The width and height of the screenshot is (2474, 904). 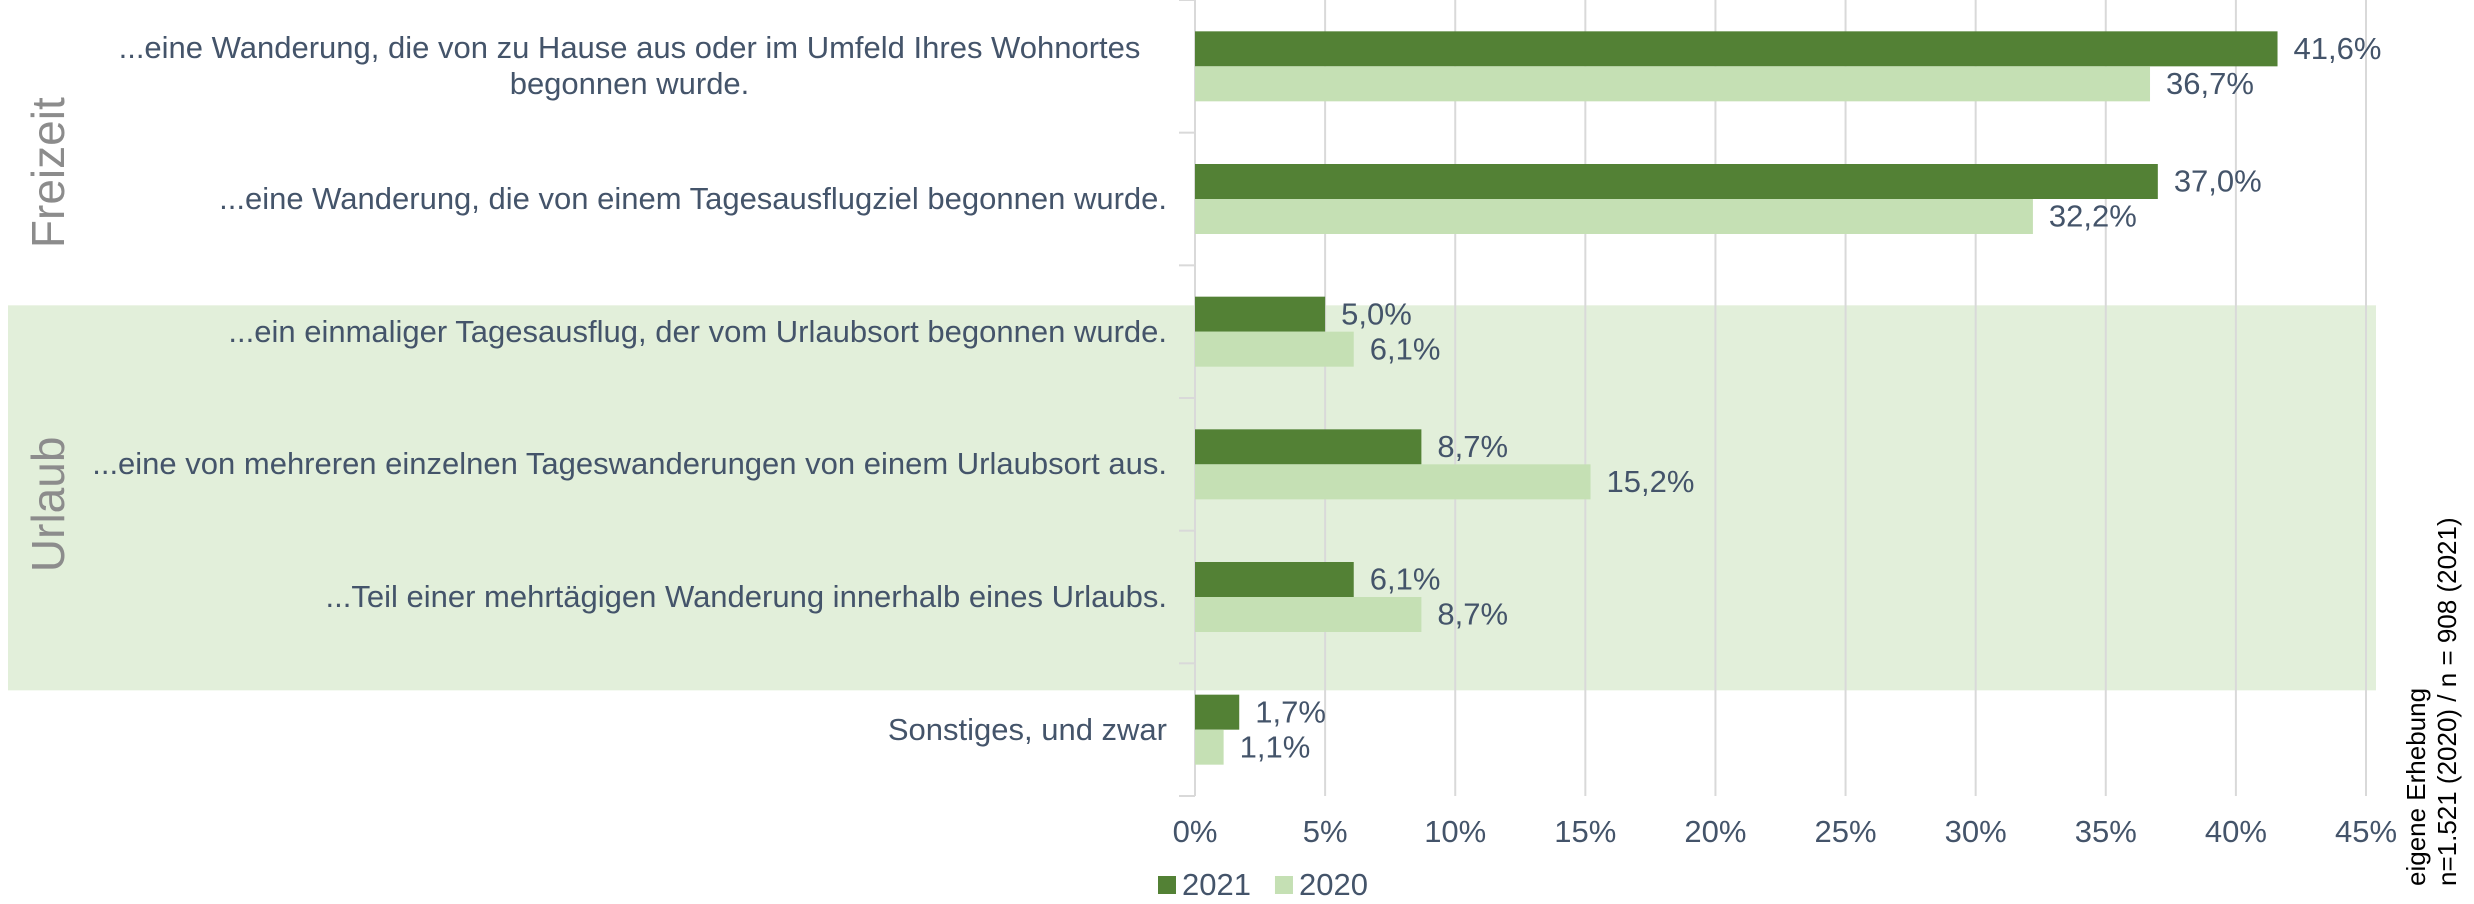 What do you see at coordinates (2210, 83) in the screenshot?
I see `value-label: 36,7%` at bounding box center [2210, 83].